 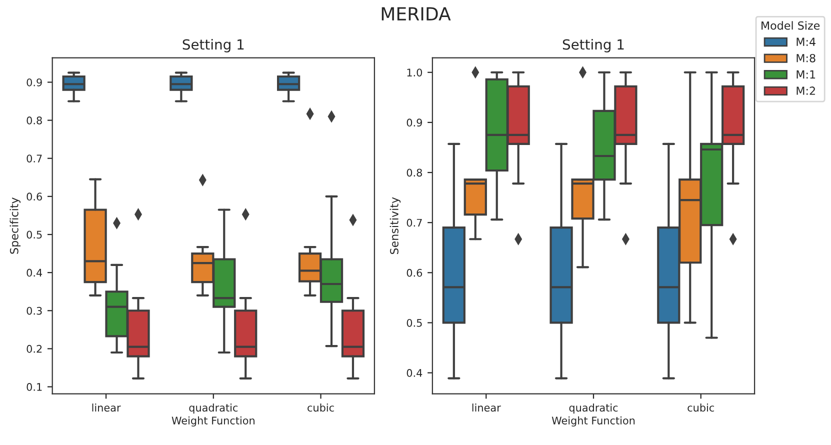 I want to click on y-axis-title: Specificity, so click(x=15, y=226).